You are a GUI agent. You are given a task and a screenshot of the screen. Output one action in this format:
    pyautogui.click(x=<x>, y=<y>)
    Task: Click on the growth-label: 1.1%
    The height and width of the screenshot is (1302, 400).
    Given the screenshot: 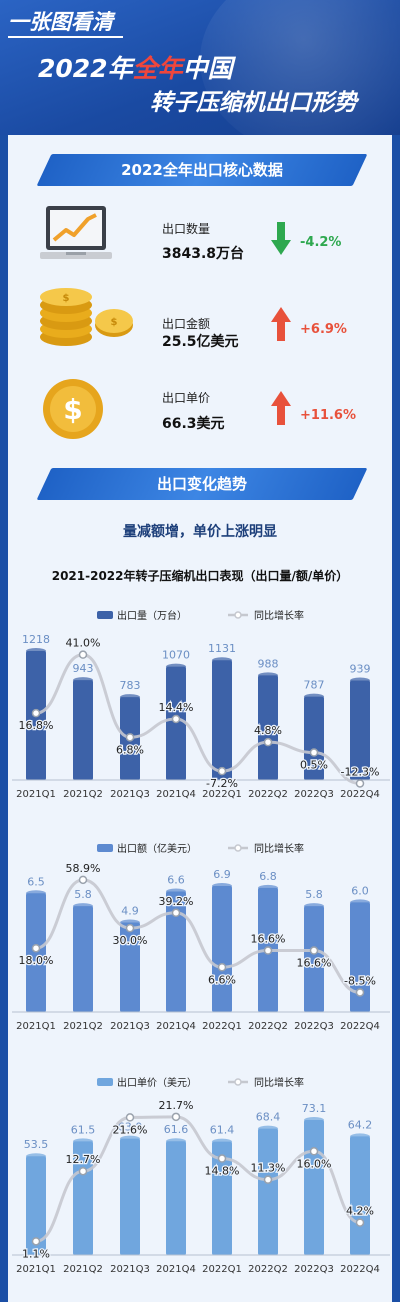 What is the action you would take?
    pyautogui.click(x=36, y=1253)
    